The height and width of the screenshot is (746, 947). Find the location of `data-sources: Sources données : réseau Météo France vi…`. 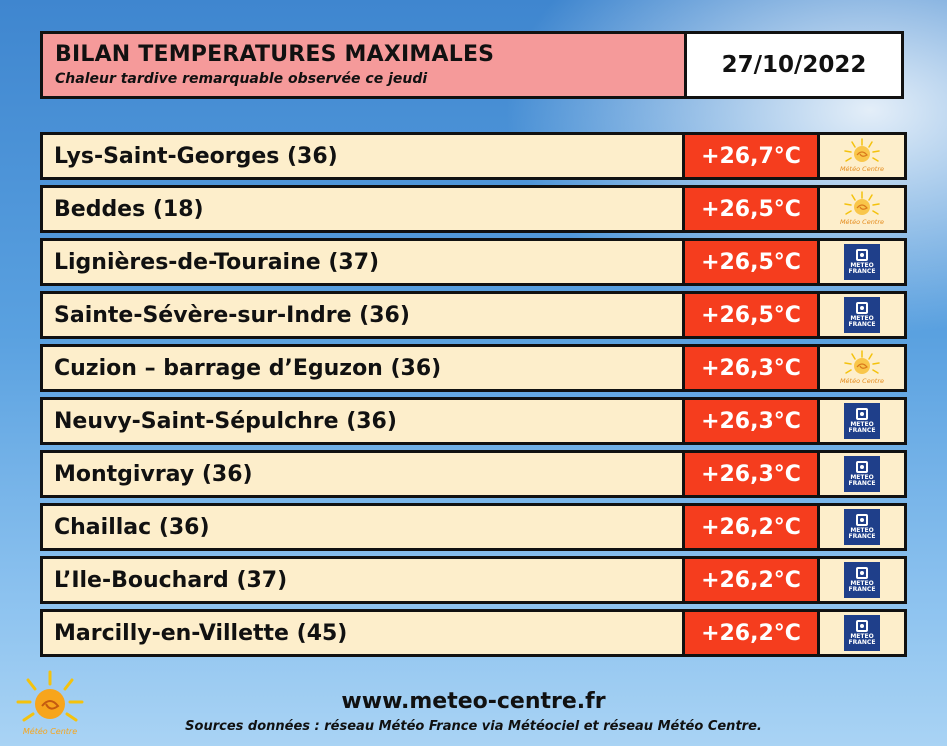

data-sources: Sources données : réseau Météo France vi… is located at coordinates (473, 726).